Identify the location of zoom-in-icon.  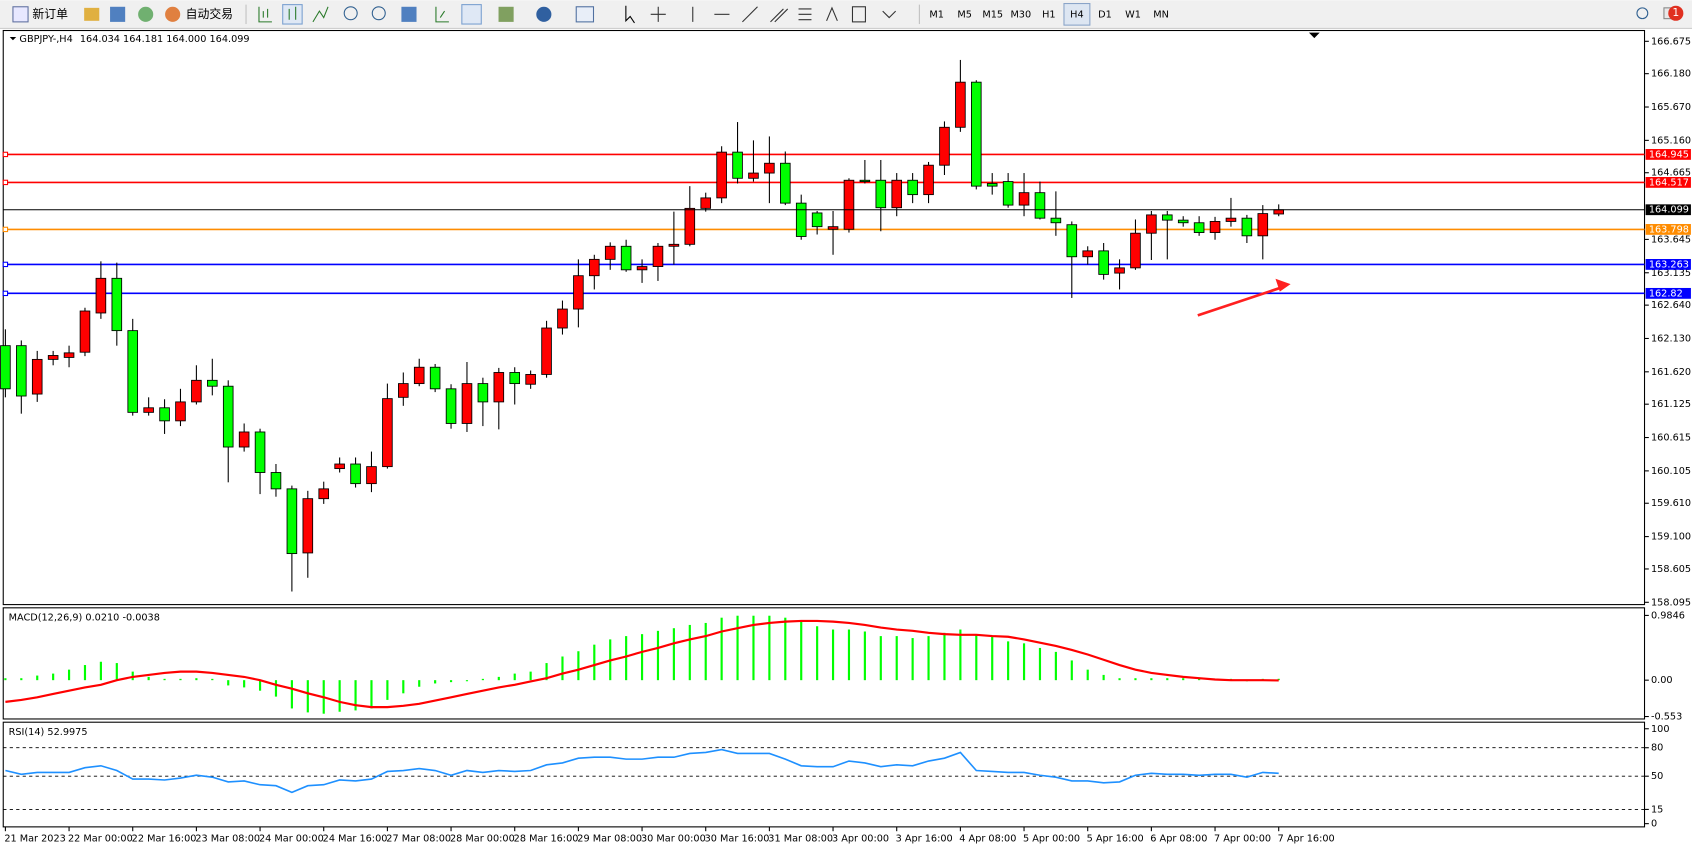
(350, 13).